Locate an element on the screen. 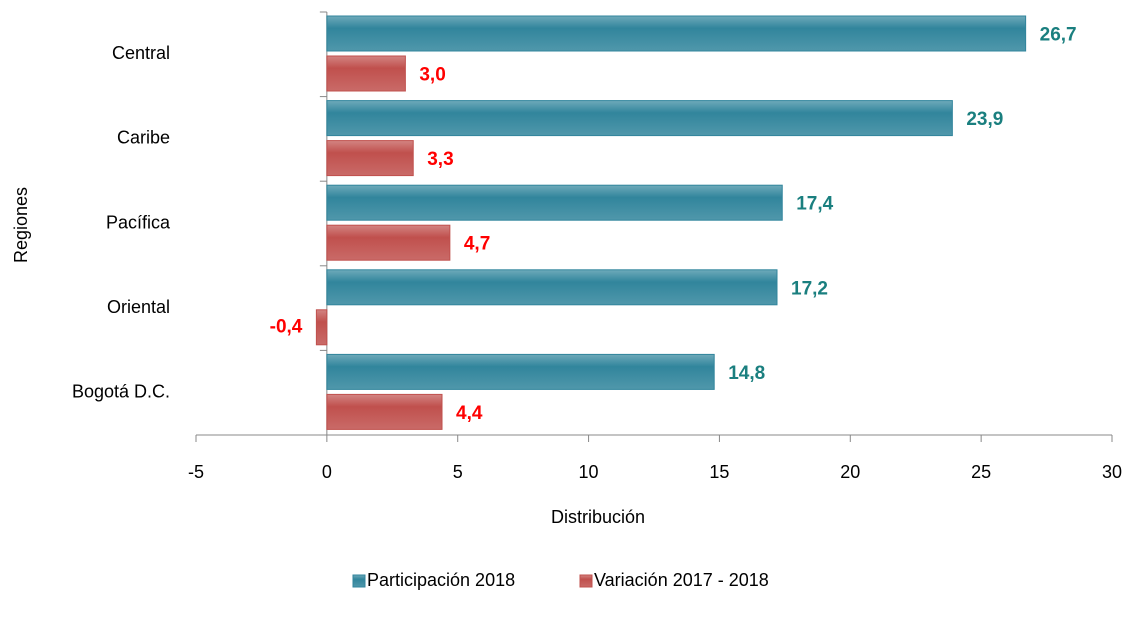 Image resolution: width=1130 pixels, height=627 pixels. data-label: 17,2 is located at coordinates (809, 288).